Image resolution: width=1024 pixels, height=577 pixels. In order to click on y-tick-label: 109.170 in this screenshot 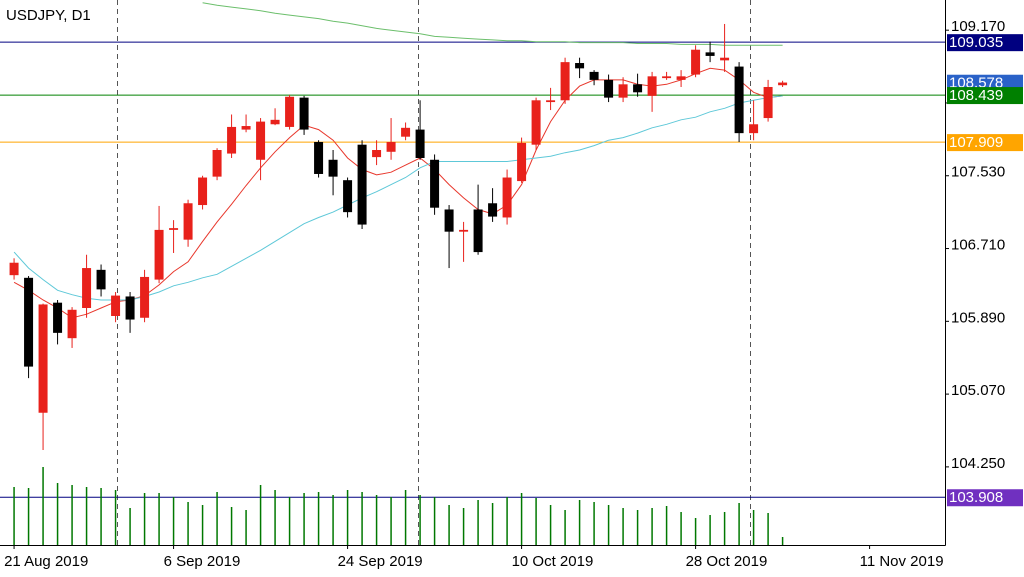, I will do `click(978, 26)`.